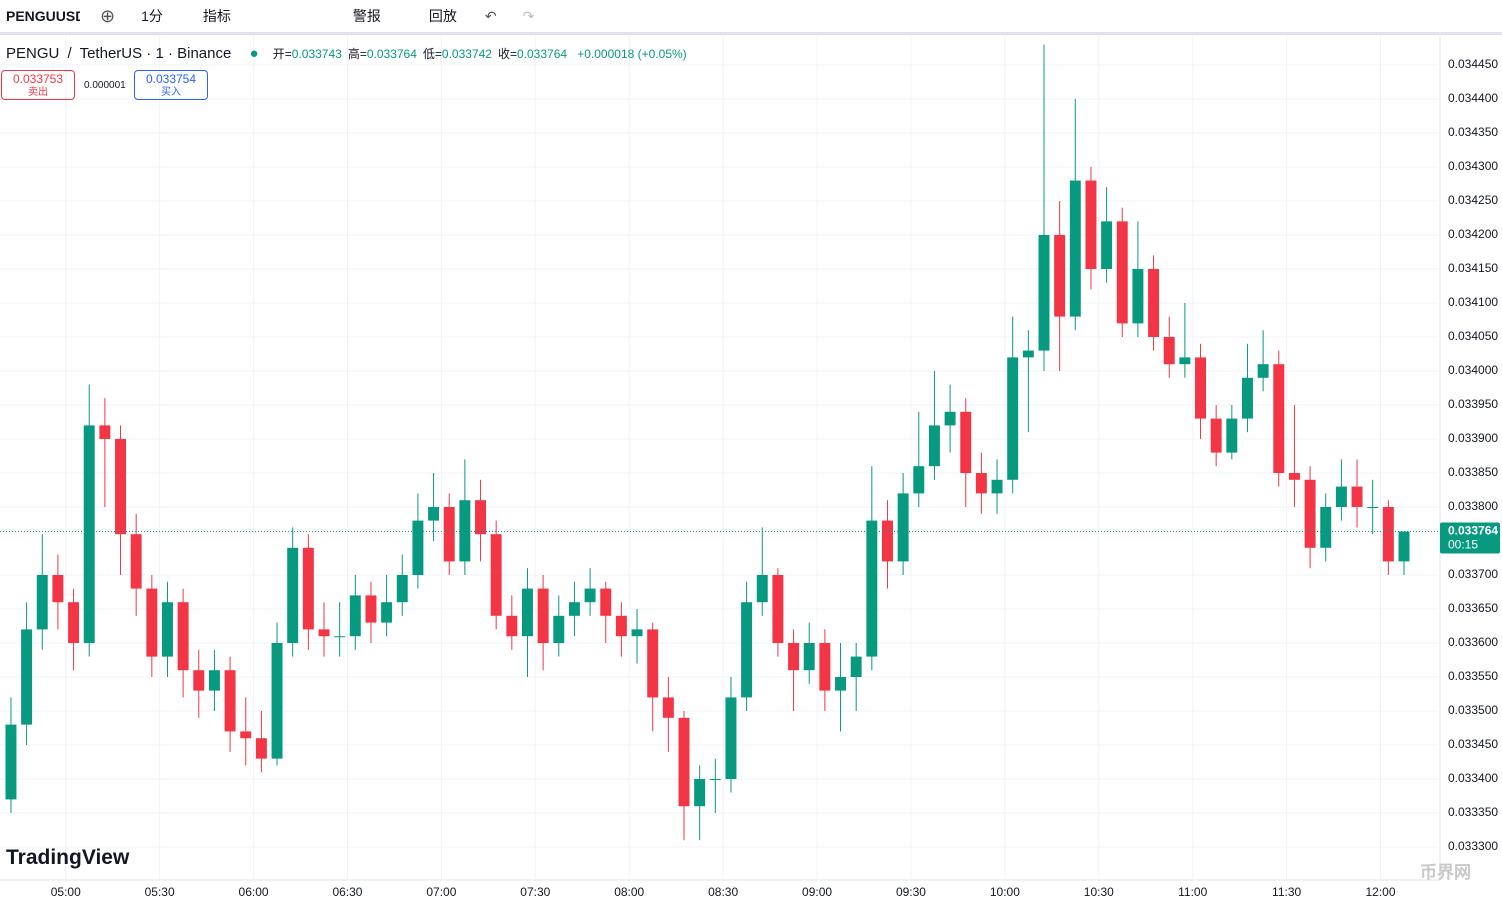 Image resolution: width=1502 pixels, height=898 pixels. What do you see at coordinates (1445, 872) in the screenshot?
I see `watermark: 币界网` at bounding box center [1445, 872].